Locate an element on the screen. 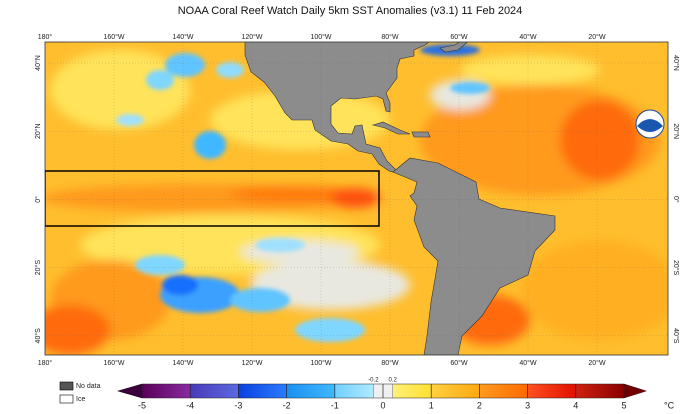  lon-label-top: 100°W is located at coordinates (320, 37).